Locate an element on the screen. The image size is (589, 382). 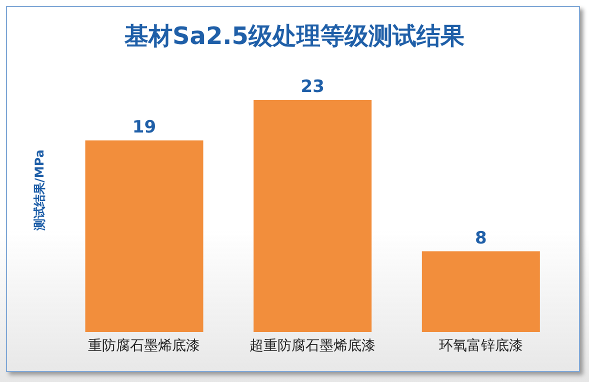
data-label: 8 is located at coordinates (480, 238).